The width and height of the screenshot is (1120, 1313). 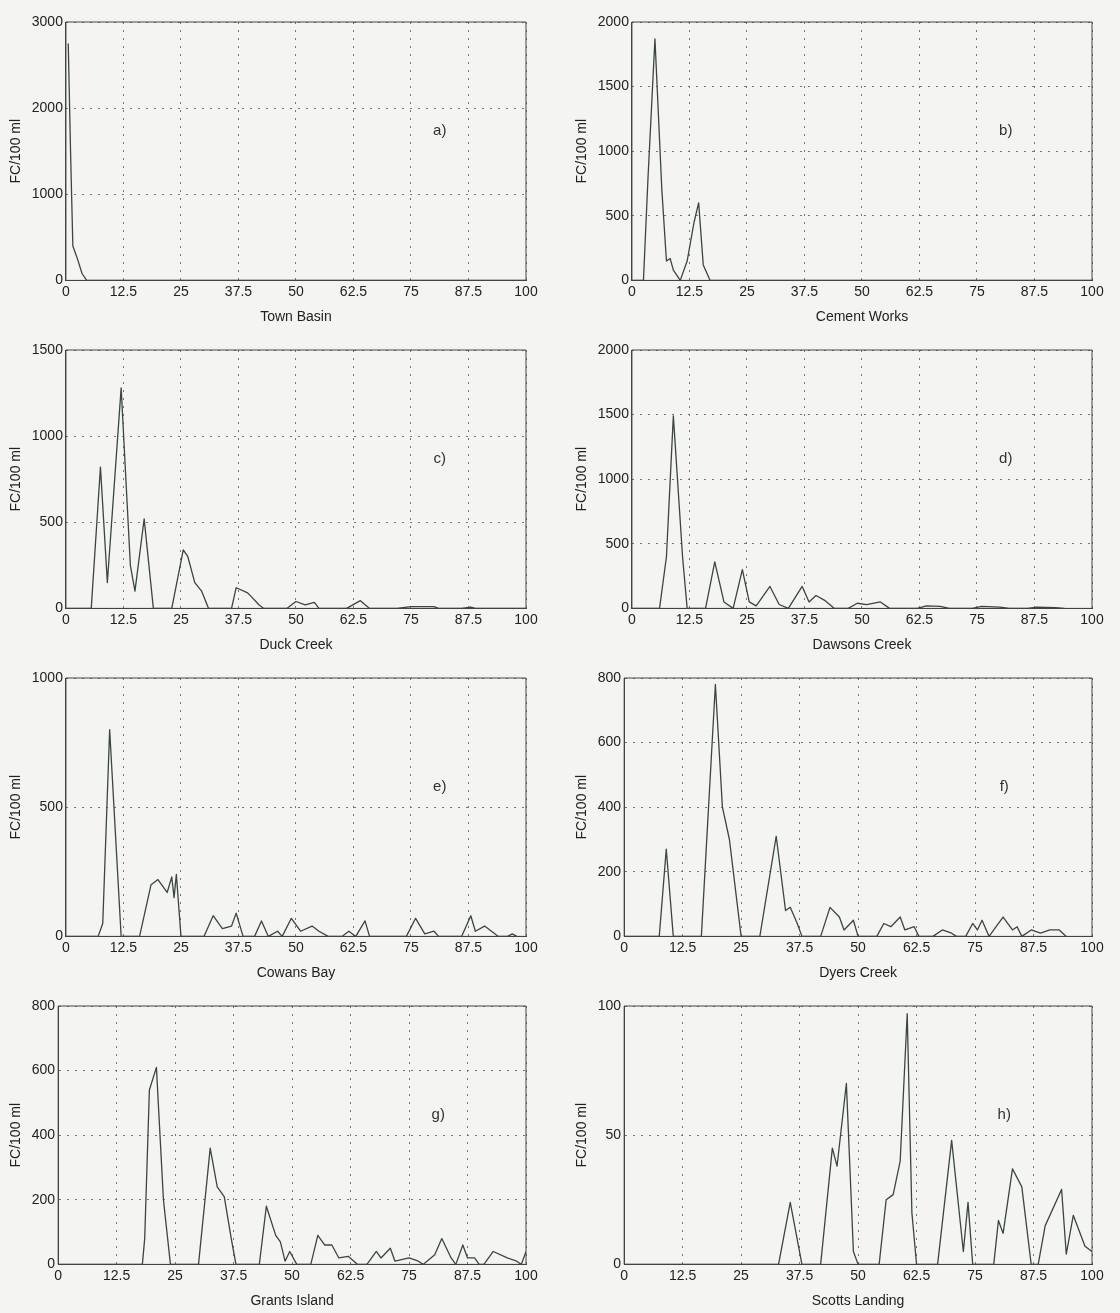 What do you see at coordinates (858, 1300) in the screenshot?
I see `x-axis-title: Scotts Landing` at bounding box center [858, 1300].